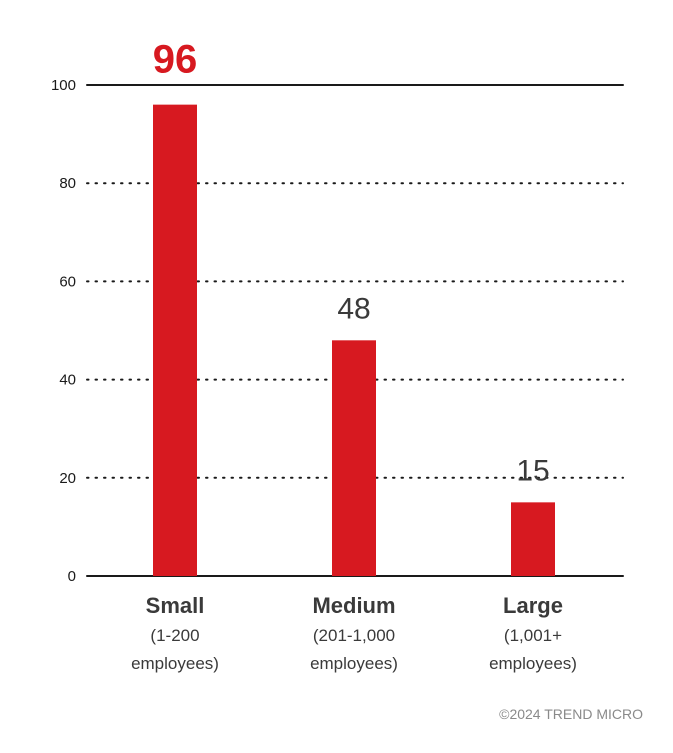  I want to click on y-tick-label-100: 100, so click(63, 85).